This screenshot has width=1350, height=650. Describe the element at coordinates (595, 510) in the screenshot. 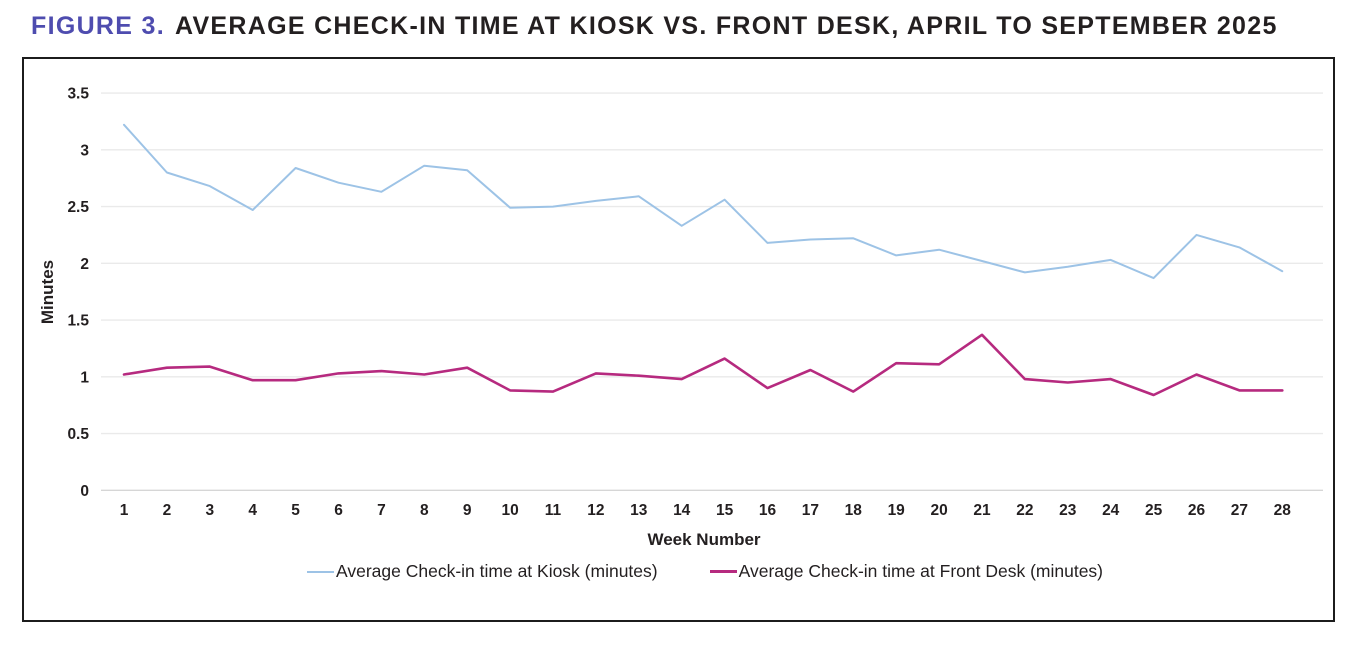

I see `x-tick-label: 12` at that location.